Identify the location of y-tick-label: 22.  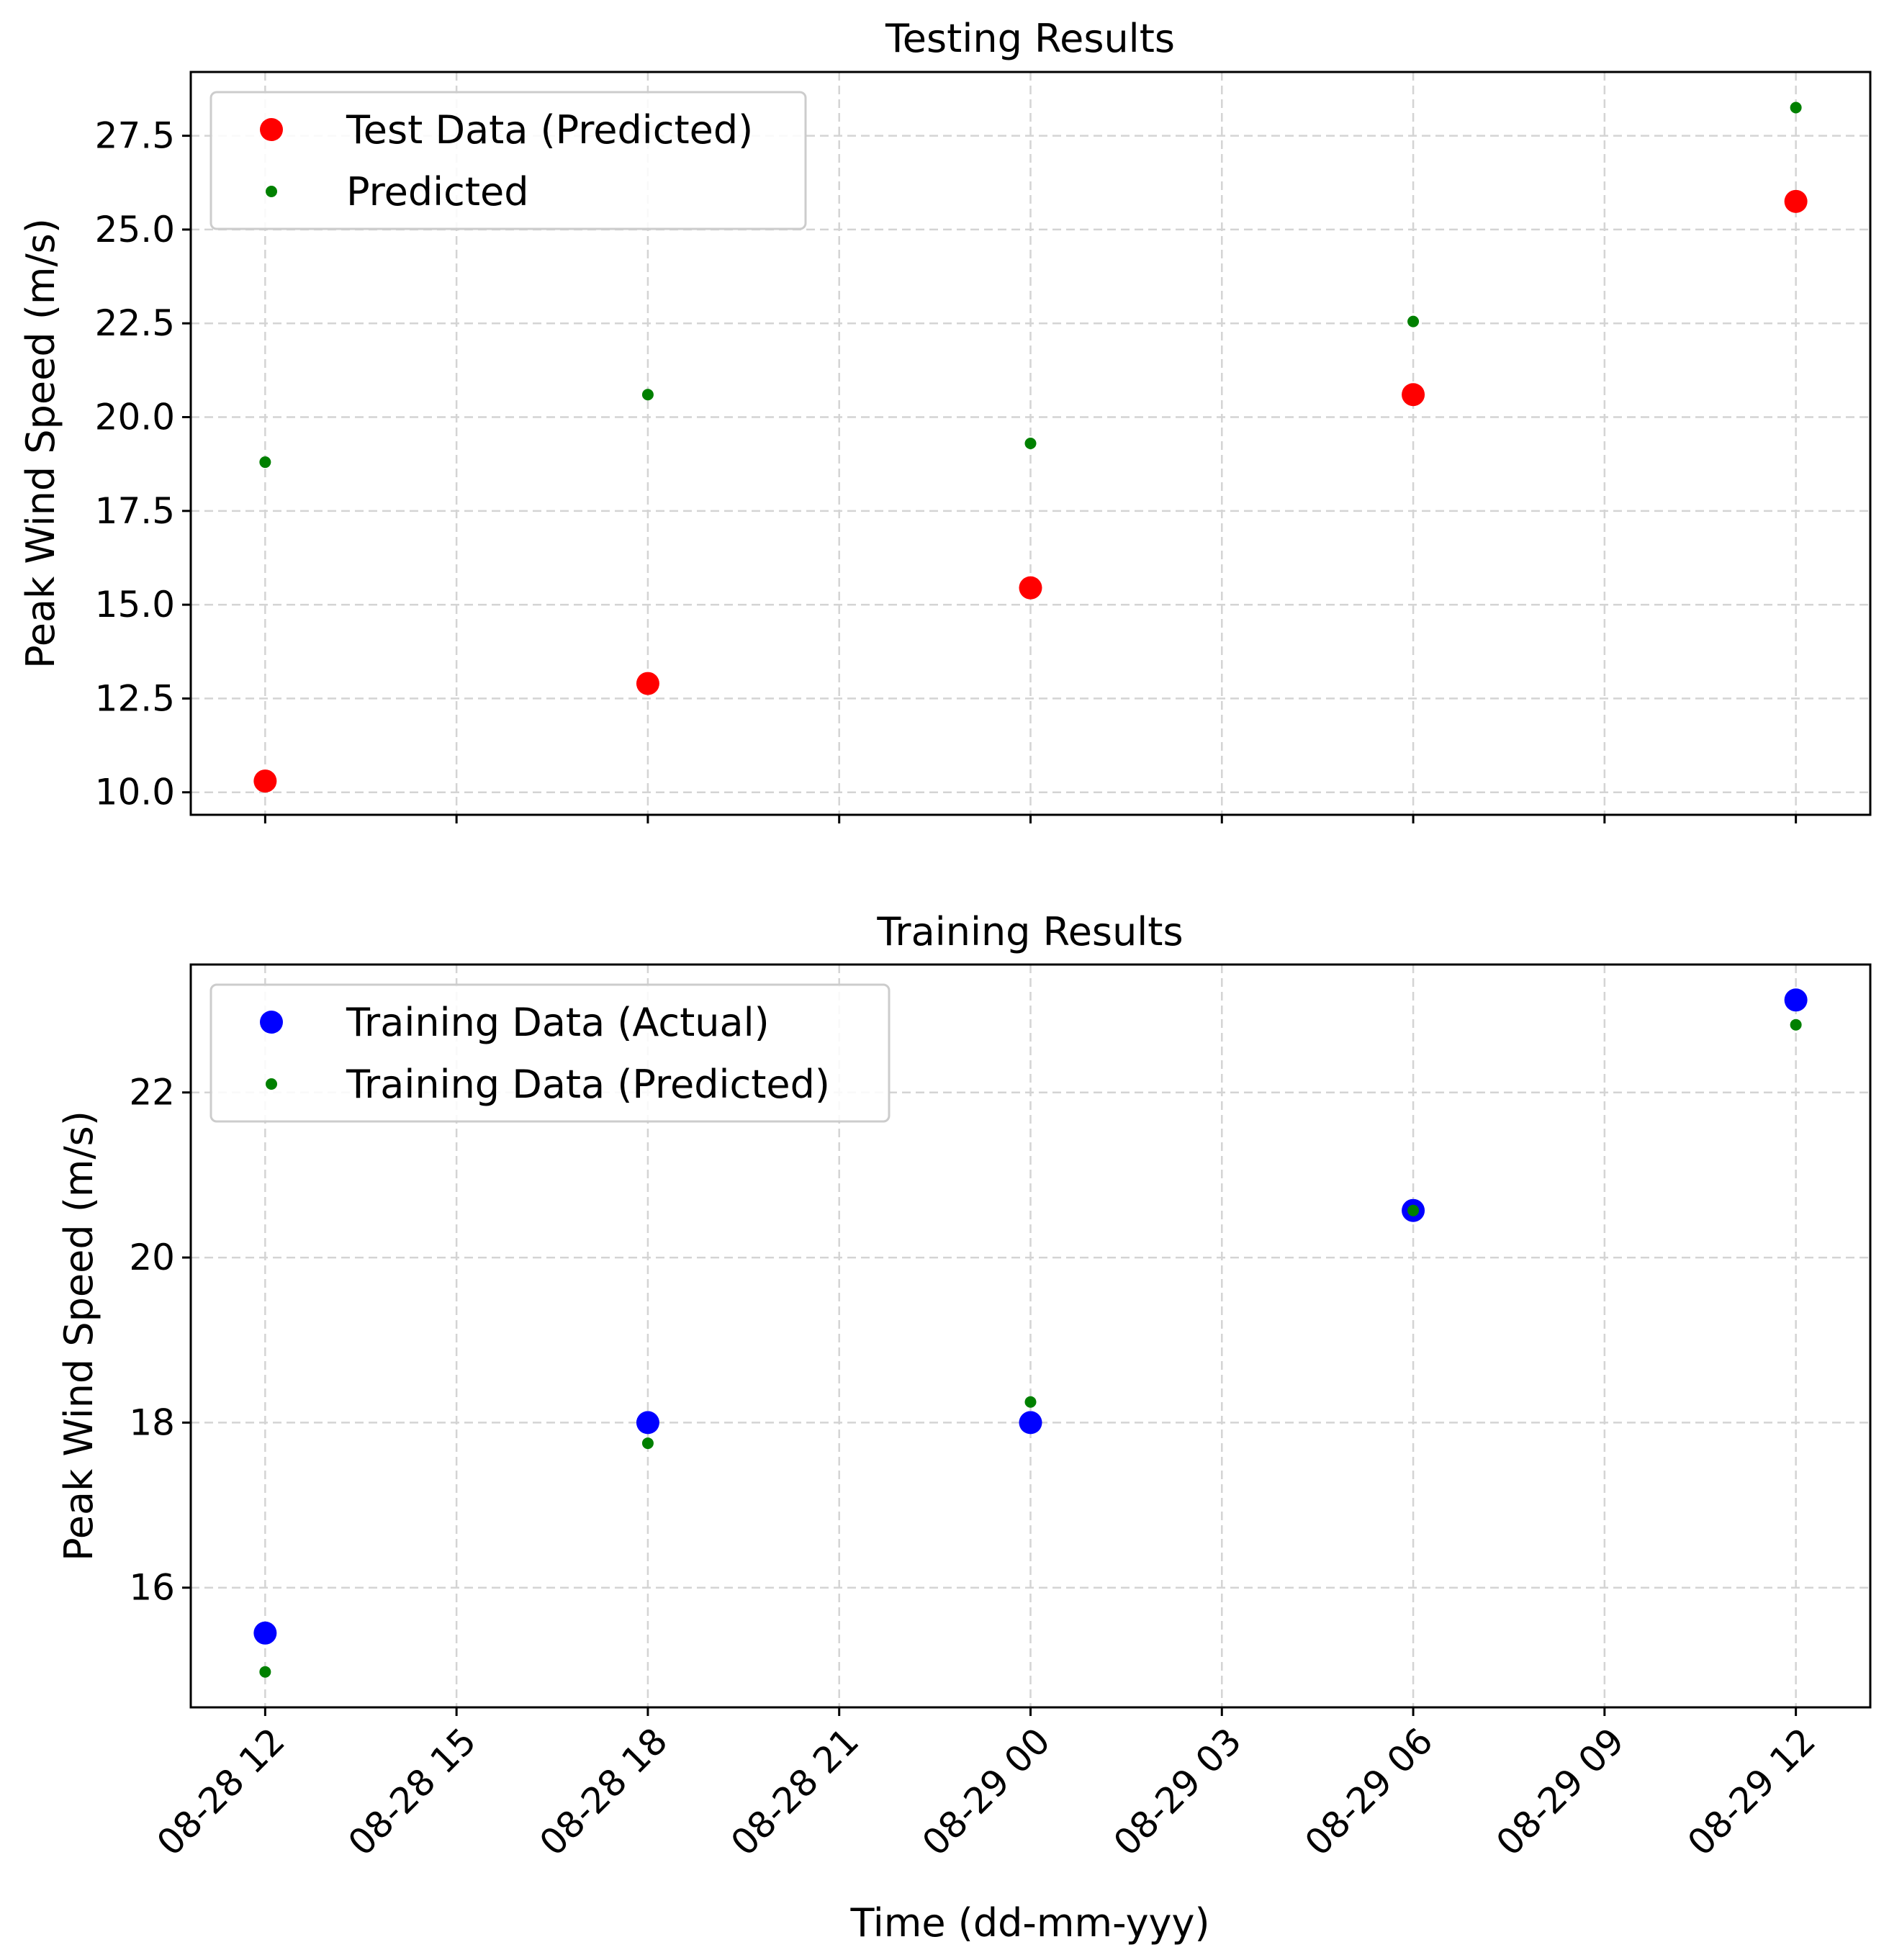
(152, 1093).